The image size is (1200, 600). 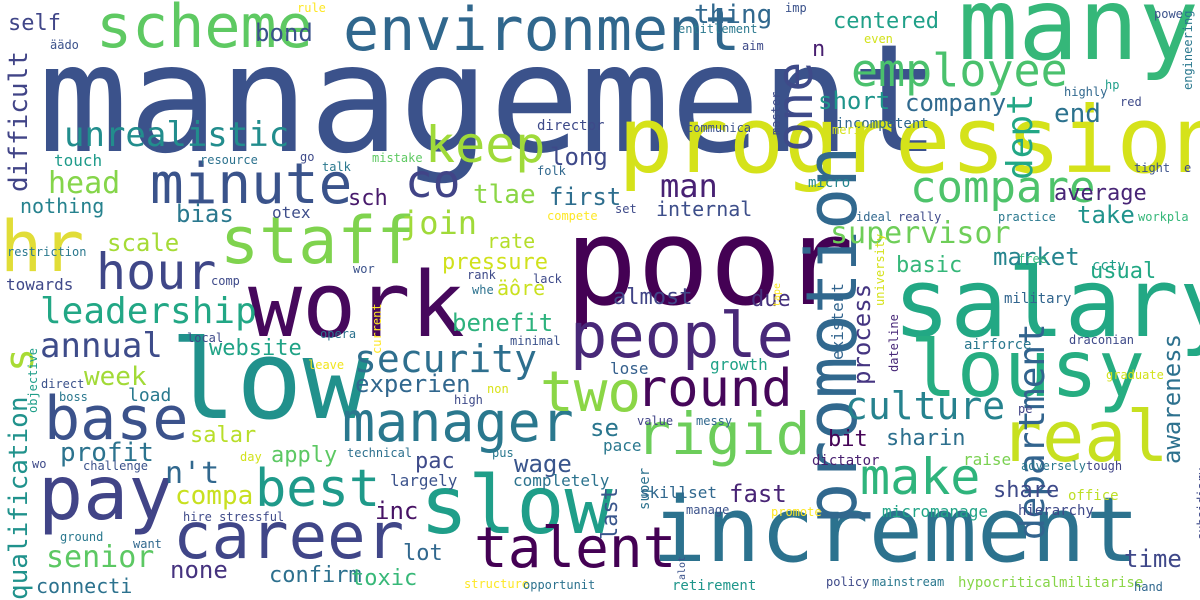 I want to click on word-152: boss, so click(x=73, y=397).